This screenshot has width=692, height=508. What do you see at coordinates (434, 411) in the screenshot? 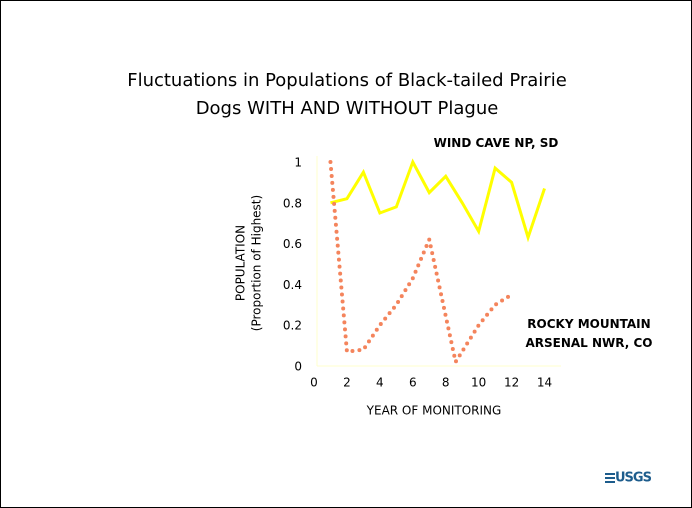
I see `x-axis-label: YEAR OF MONITORING` at bounding box center [434, 411].